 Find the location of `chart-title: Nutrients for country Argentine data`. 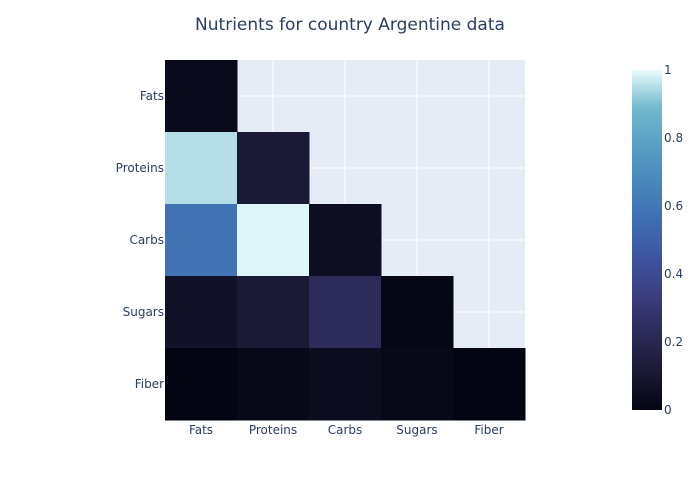

chart-title: Nutrients for country Argentine data is located at coordinates (350, 25).